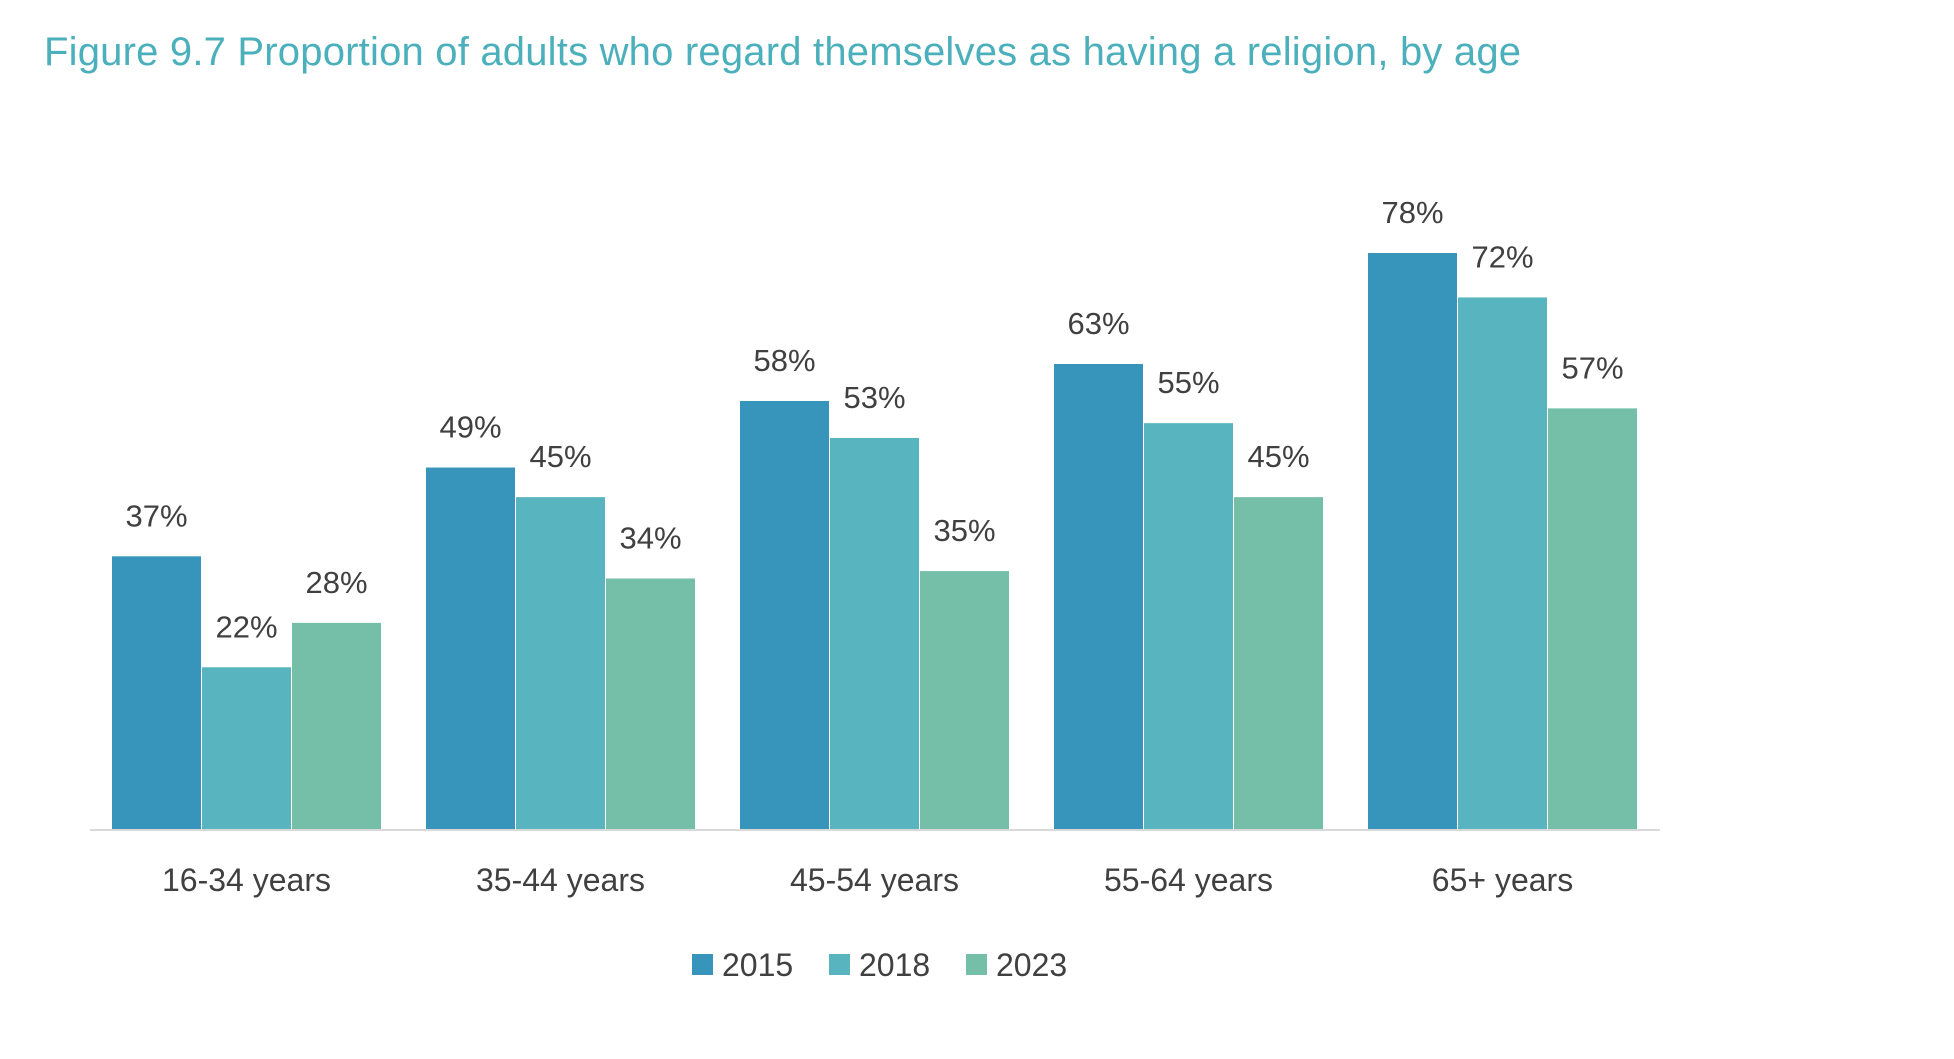  I want to click on bar-2018-65-years, so click(1502, 563).